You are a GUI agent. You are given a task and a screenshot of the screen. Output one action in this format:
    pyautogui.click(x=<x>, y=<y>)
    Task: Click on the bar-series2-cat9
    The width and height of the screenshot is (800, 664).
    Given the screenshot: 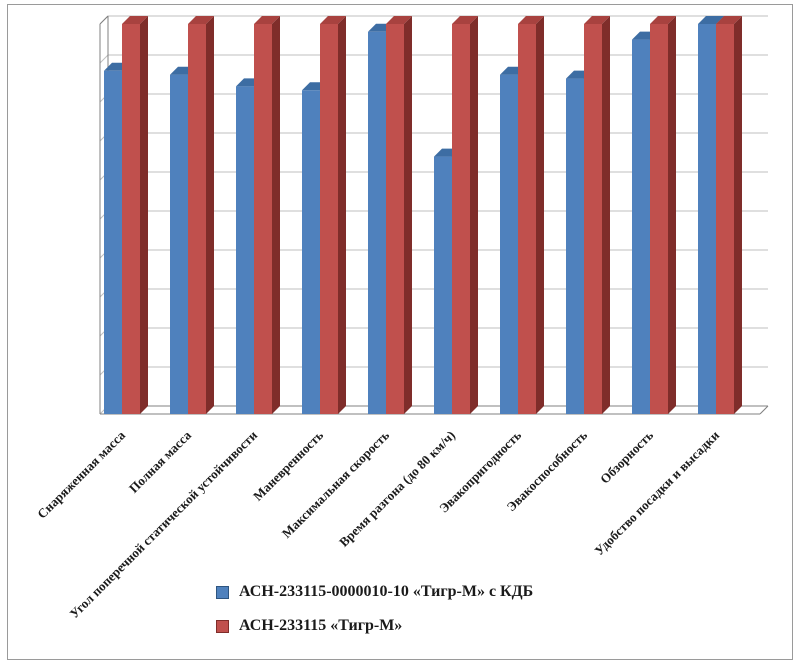 What is the action you would take?
    pyautogui.click(x=663, y=215)
    